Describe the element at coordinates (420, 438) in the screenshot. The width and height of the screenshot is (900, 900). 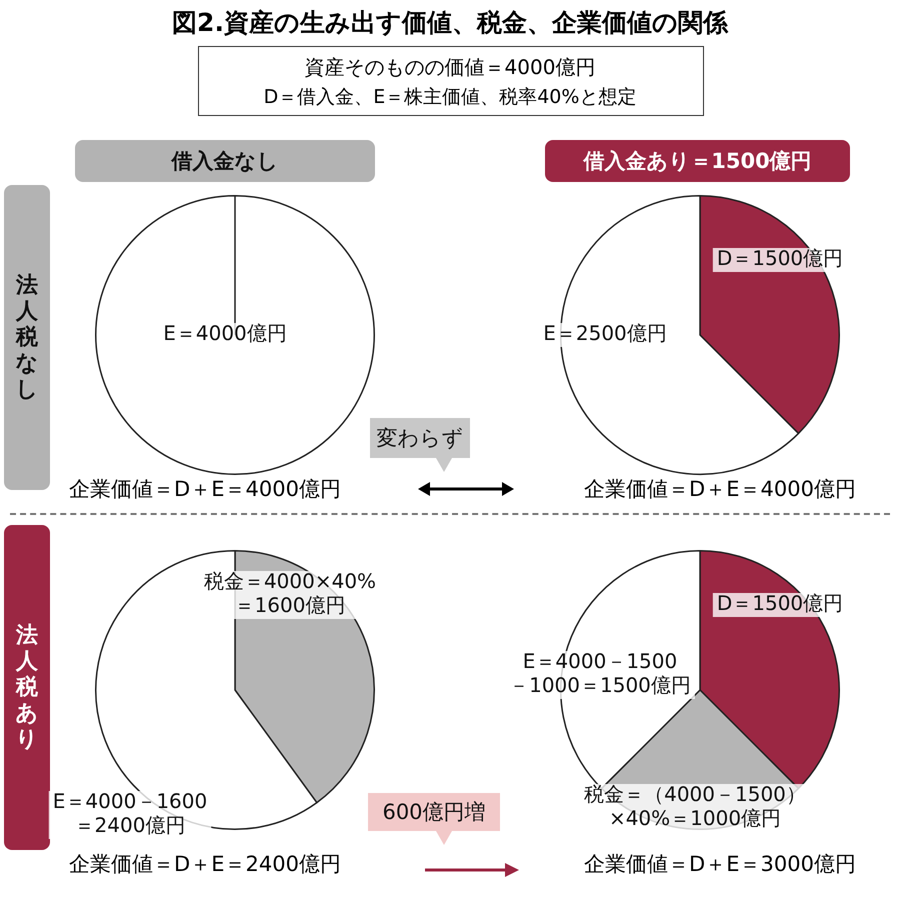
I see `text: 変わらず` at that location.